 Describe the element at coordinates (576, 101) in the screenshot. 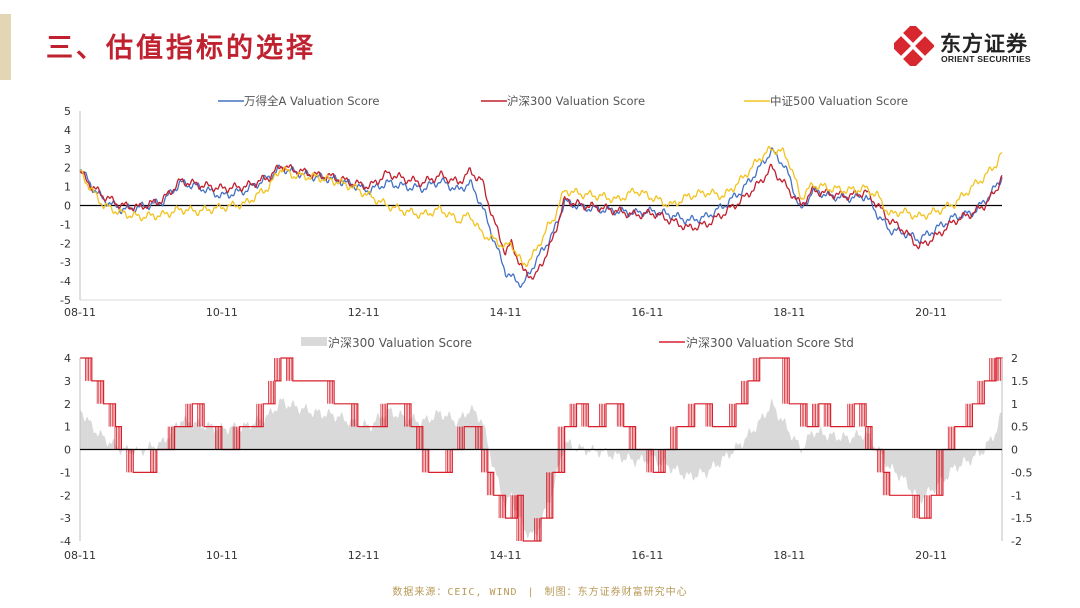

I see `top-legend-label: 沪深300 Valuation Score` at that location.